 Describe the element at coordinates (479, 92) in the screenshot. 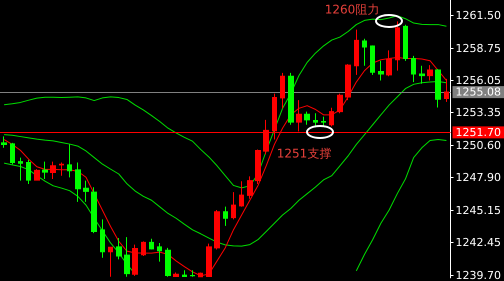

I see `ref-line-label: 1255.08` at that location.